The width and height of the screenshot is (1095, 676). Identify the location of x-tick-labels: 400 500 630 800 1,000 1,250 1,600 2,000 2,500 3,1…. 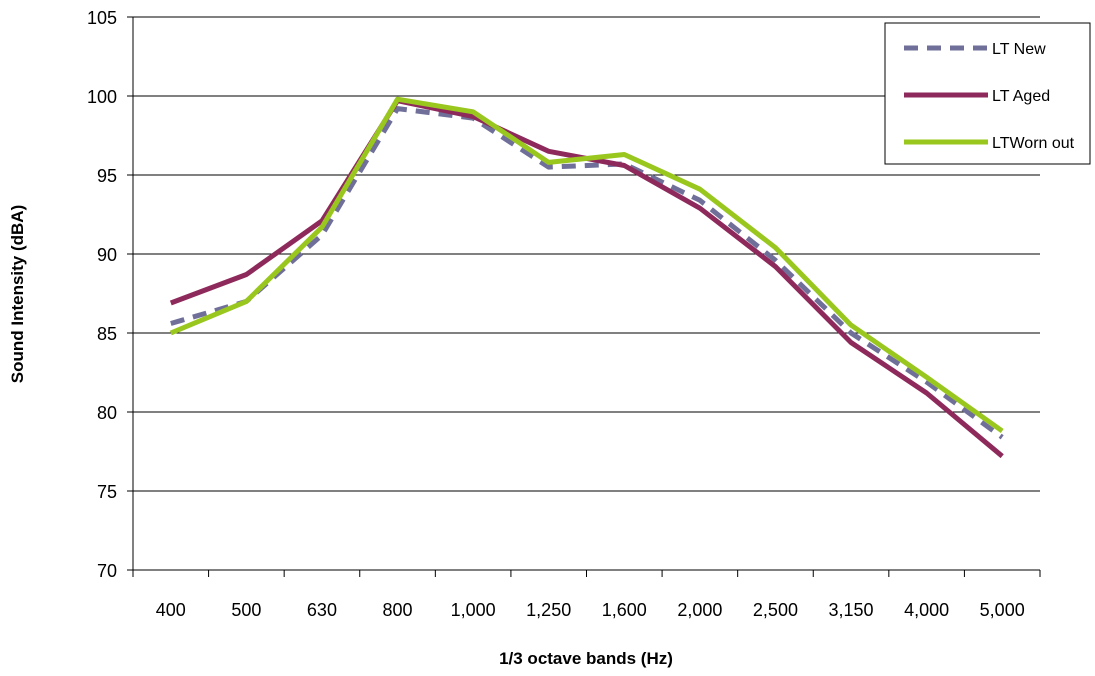
(590, 610).